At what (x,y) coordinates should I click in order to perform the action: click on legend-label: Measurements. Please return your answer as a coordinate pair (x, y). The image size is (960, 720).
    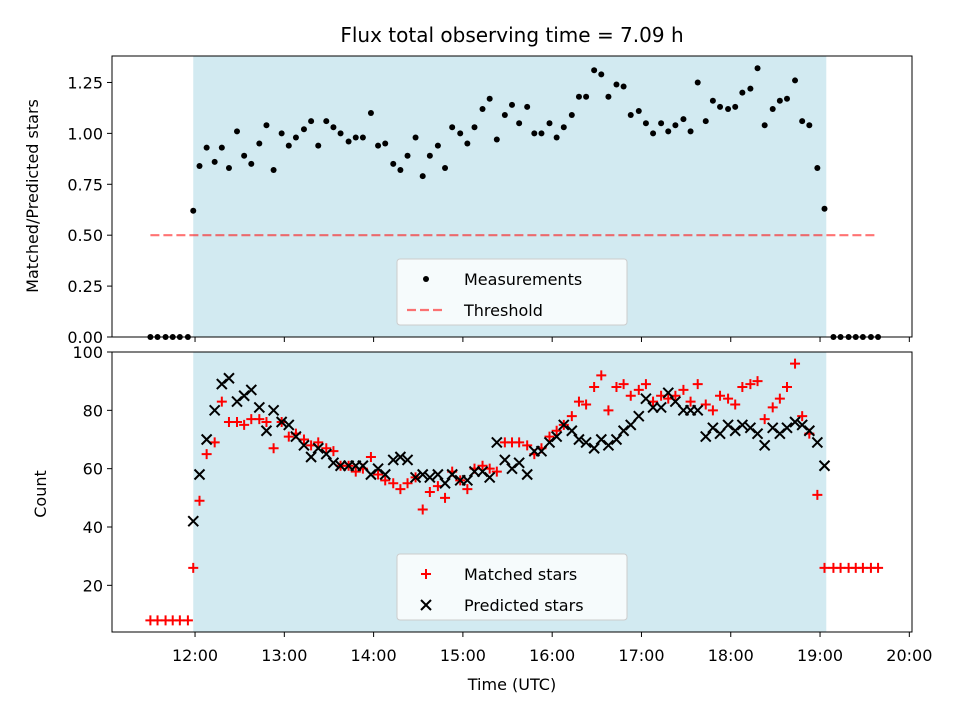
    Looking at the image, I should click on (523, 279).